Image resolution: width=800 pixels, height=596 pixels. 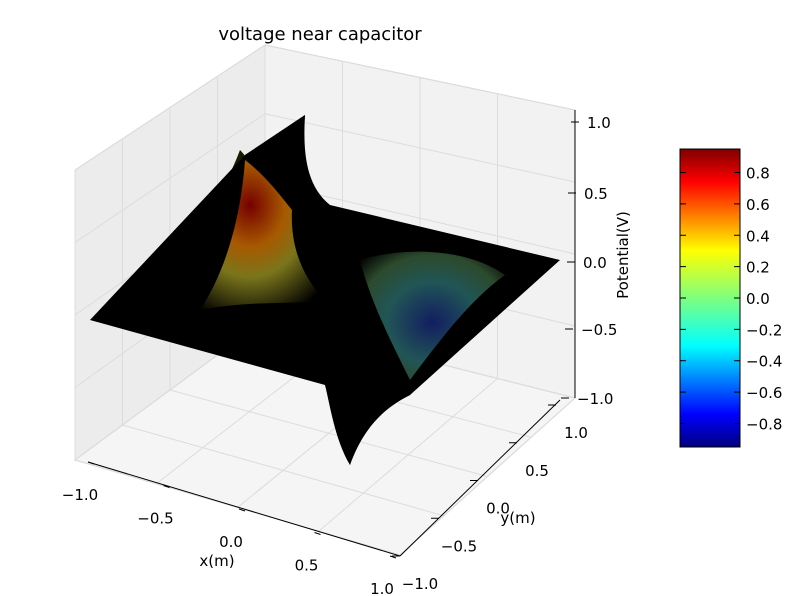 I want to click on z-tick-label: 0.0, so click(x=595, y=263).